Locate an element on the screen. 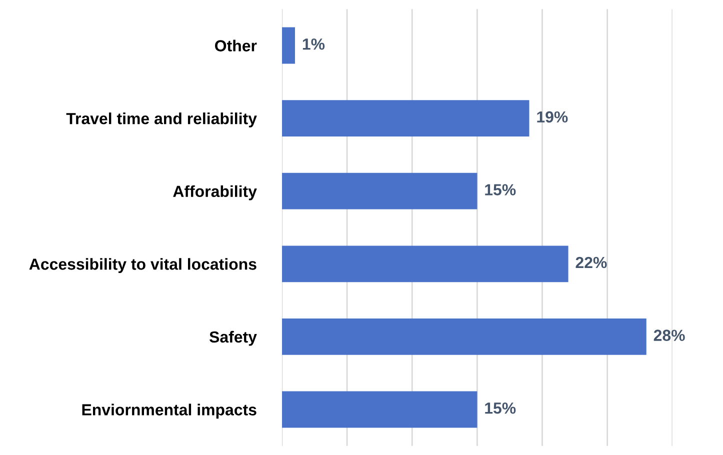 This screenshot has width=723, height=455. data-label: 22% is located at coordinates (591, 262).